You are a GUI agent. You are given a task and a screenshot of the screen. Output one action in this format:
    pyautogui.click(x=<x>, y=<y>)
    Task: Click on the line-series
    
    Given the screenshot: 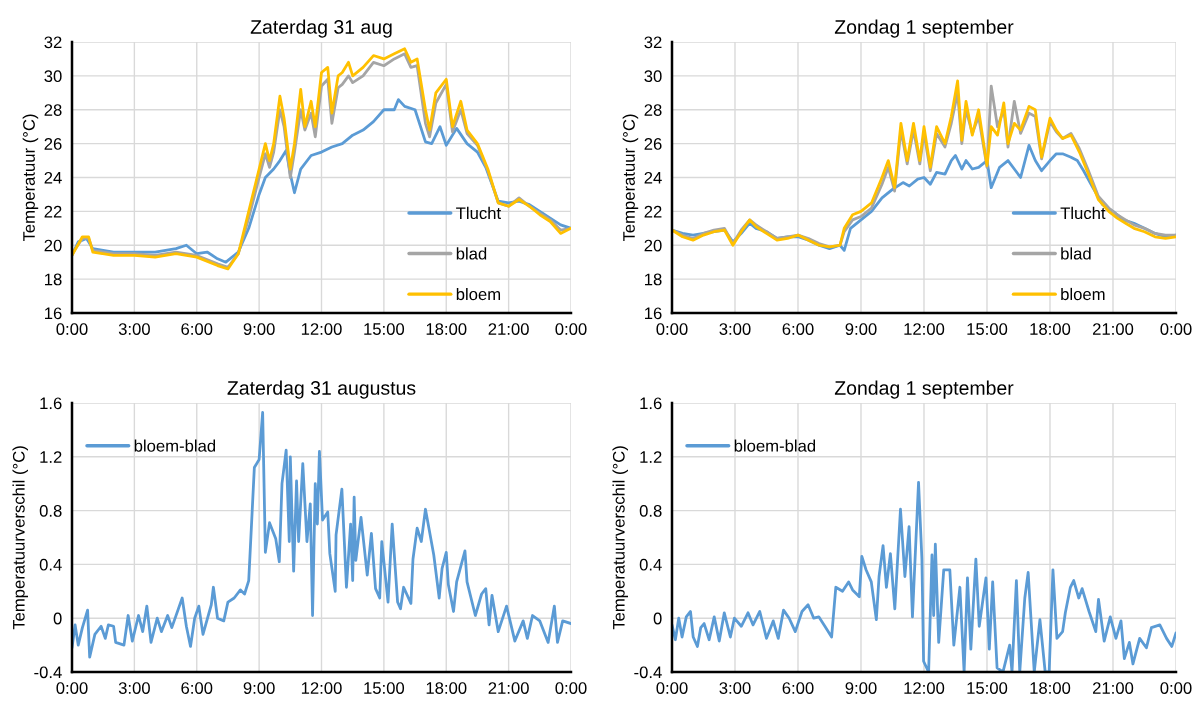 What is the action you would take?
    pyautogui.click(x=321, y=535)
    